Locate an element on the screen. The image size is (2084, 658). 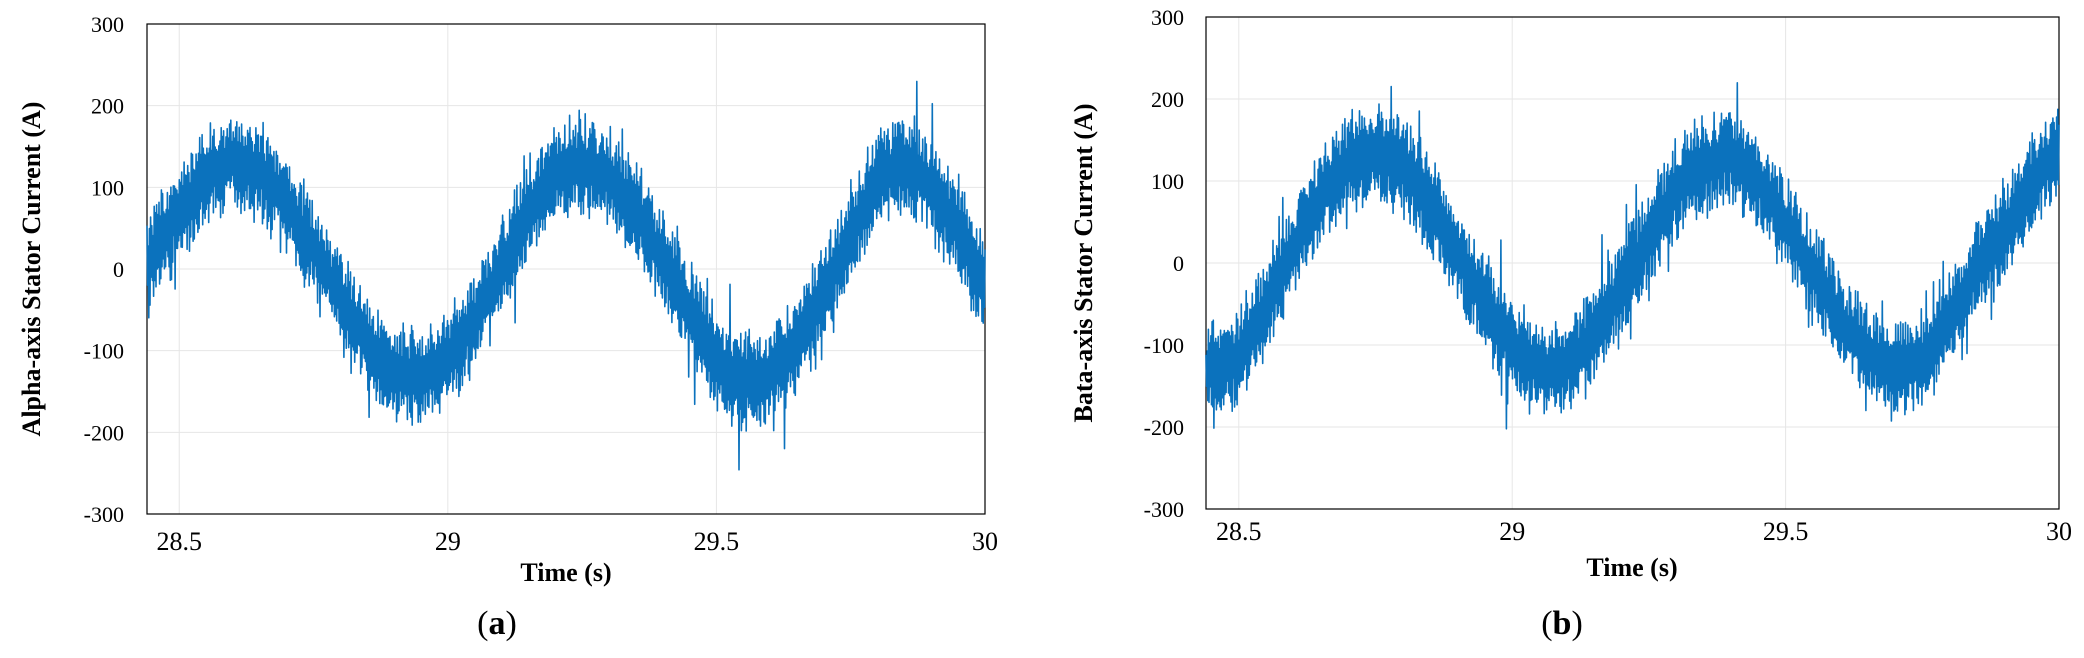
panel-a-caption-letter: a is located at coordinates (497, 623).